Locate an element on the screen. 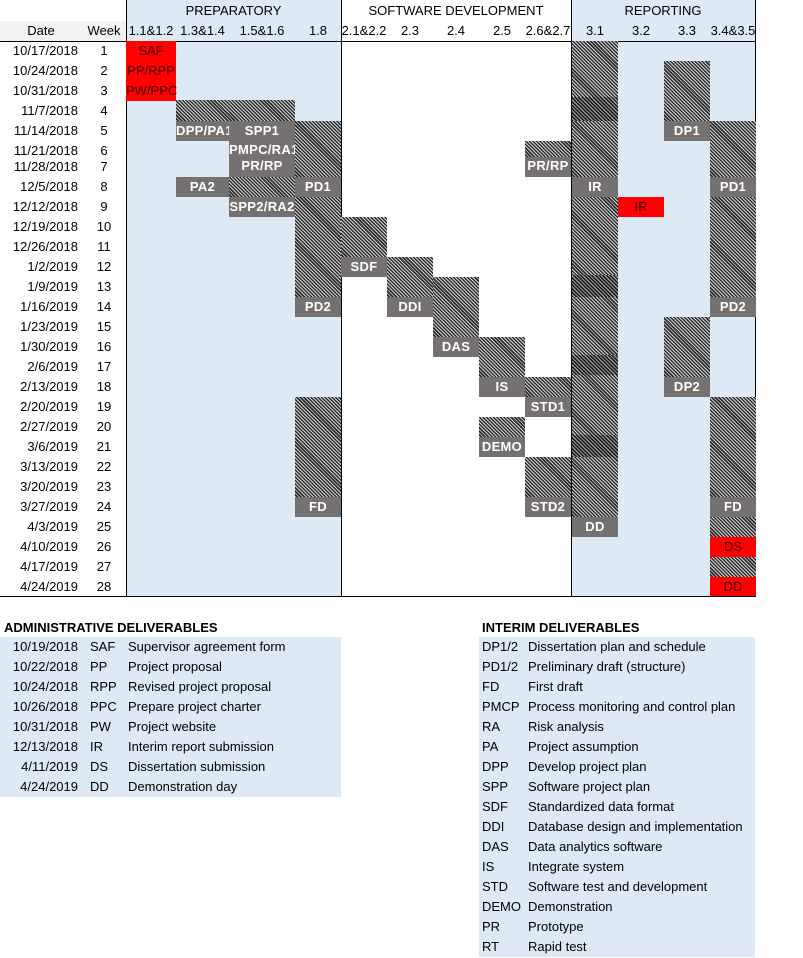 The image size is (803, 958). milestone-pd1-prep: PD1 is located at coordinates (318, 187).